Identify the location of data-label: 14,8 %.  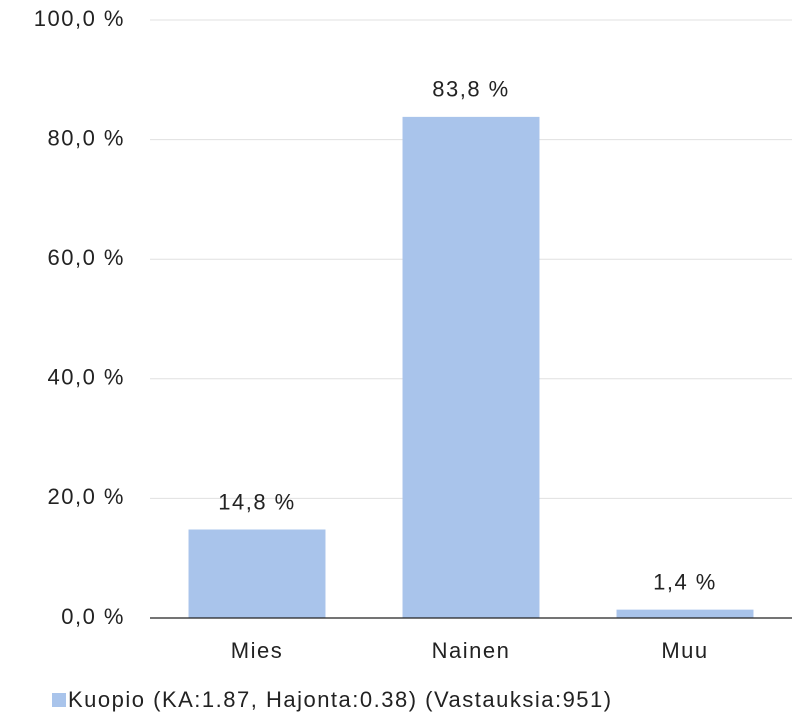
(257, 501).